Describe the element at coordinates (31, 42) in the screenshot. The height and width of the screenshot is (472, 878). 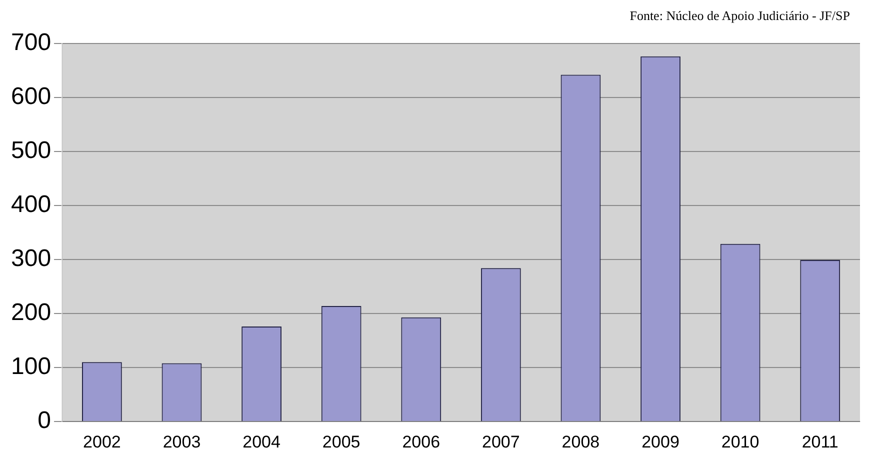
I see `y-tick-label: 700` at that location.